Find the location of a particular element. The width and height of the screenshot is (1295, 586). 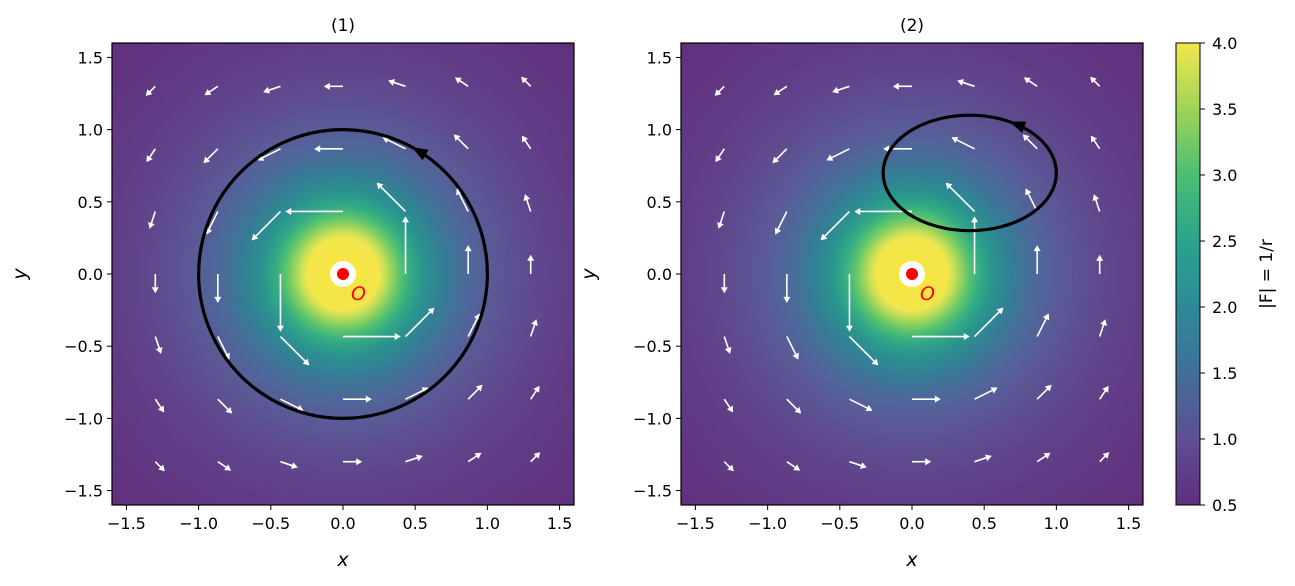

panel-title: (2) is located at coordinates (912, 26).